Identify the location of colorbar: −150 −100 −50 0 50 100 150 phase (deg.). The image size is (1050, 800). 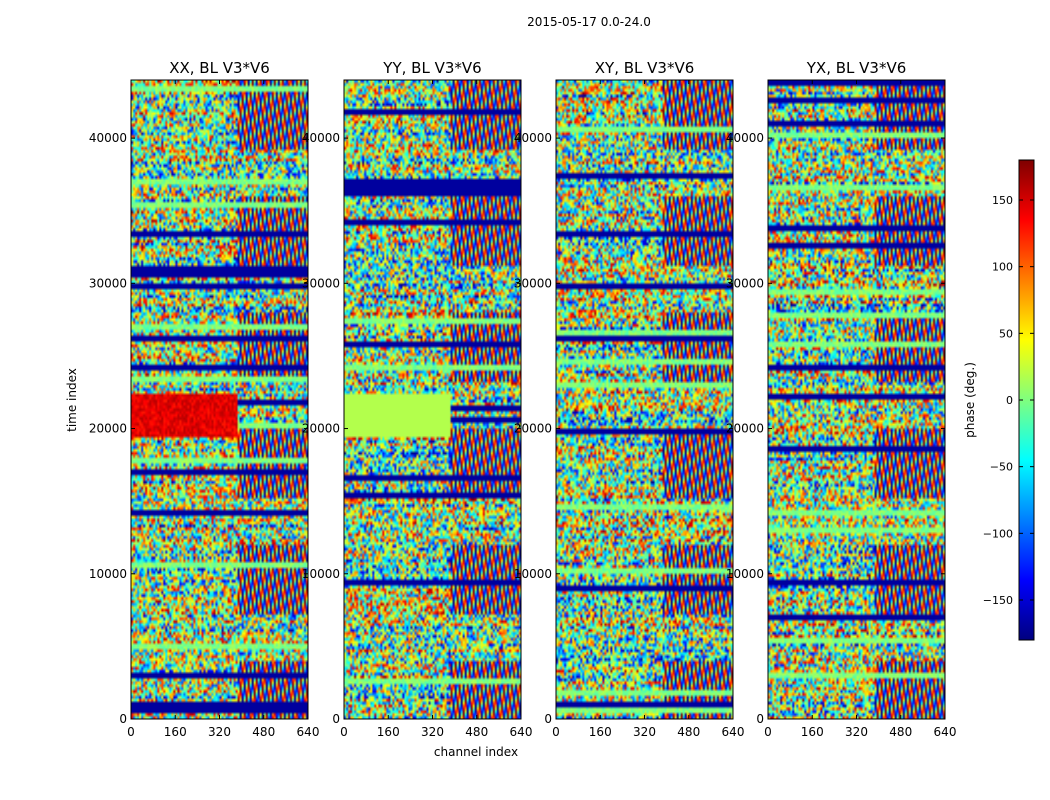
(999, 400).